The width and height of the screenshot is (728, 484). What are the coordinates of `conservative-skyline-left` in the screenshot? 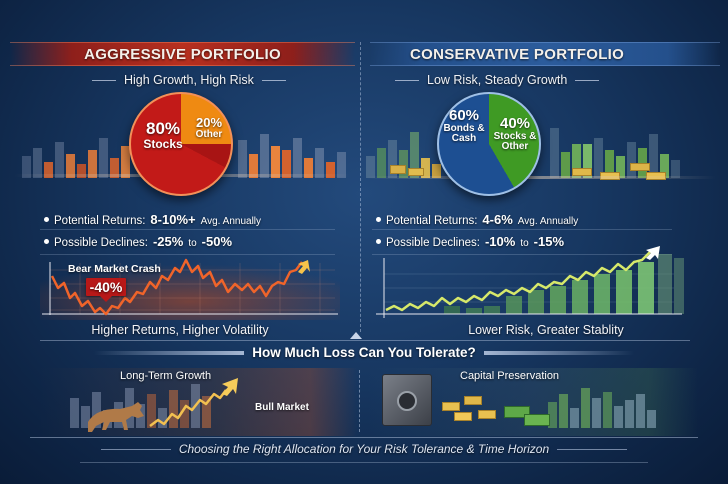 It's located at (403, 148).